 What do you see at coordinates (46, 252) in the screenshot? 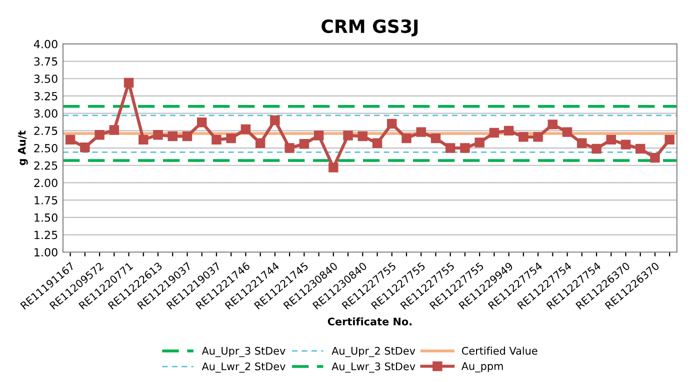
I see `y-tick-label: 1.00` at bounding box center [46, 252].